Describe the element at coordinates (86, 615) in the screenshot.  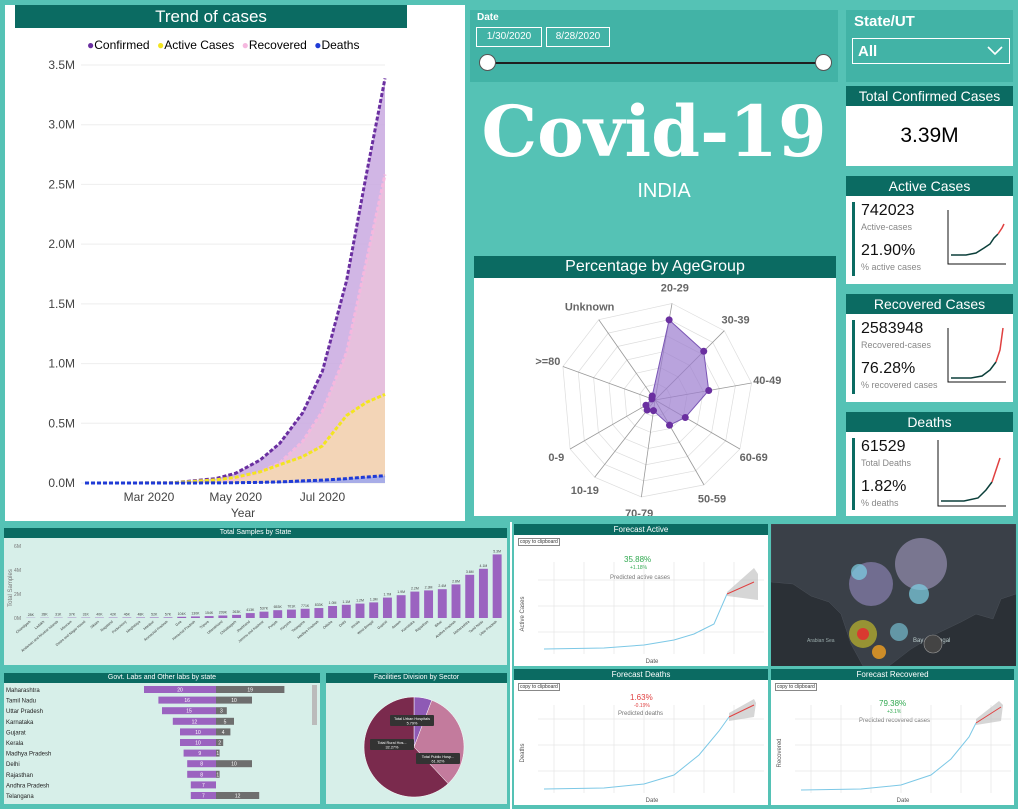
I see `samples-value-label: 31K` at that location.